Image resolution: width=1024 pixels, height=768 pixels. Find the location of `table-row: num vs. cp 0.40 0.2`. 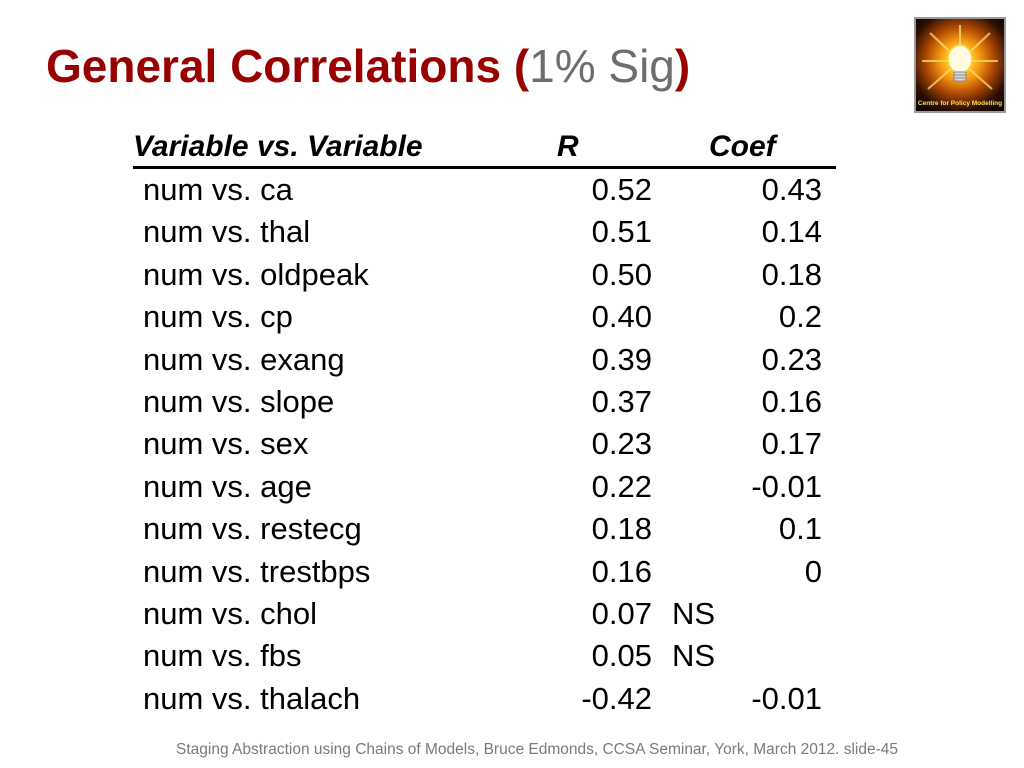

table-row: num vs. cp 0.40 0.2 is located at coordinates (484, 317).